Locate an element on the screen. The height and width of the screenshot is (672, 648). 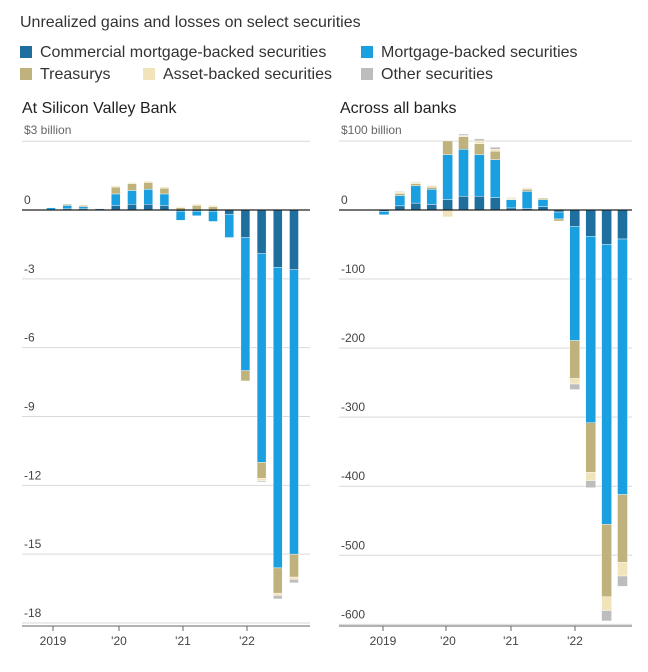
y-tick-label: -12 is located at coordinates (33, 475).